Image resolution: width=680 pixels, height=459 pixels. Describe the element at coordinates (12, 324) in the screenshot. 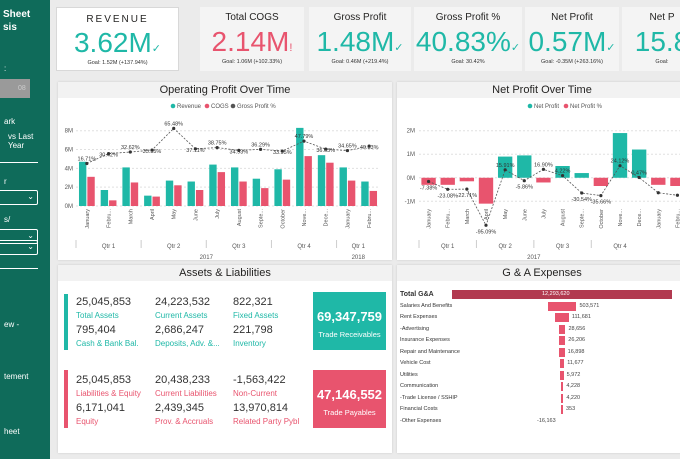

I see `nav-link-overview: ew -` at that location.